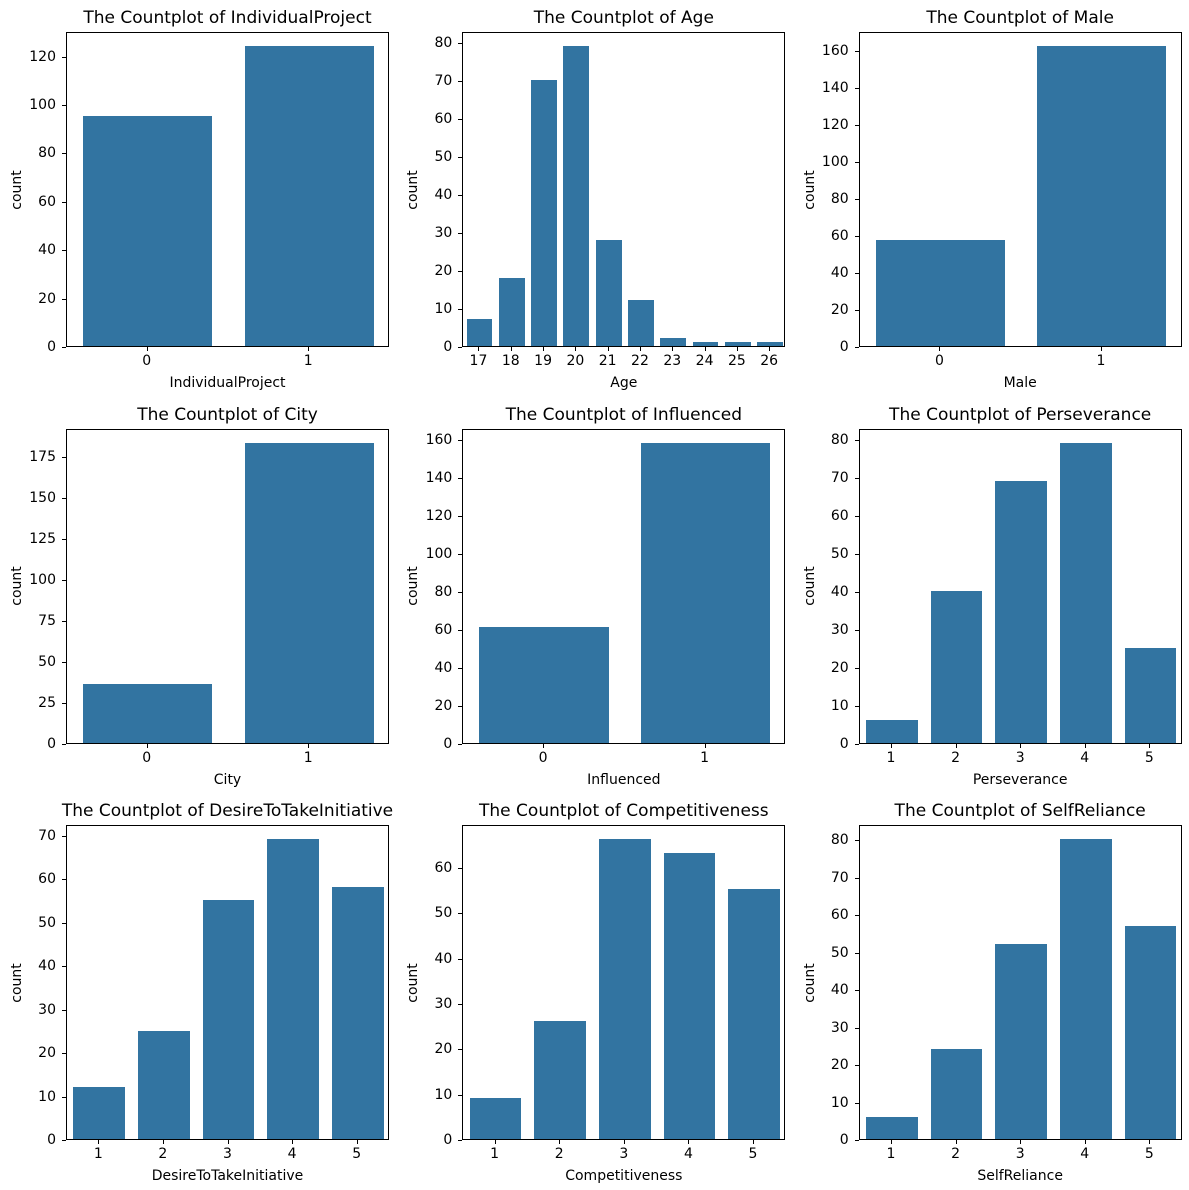  I want to click on y-tick-label: 140, so click(835, 87).